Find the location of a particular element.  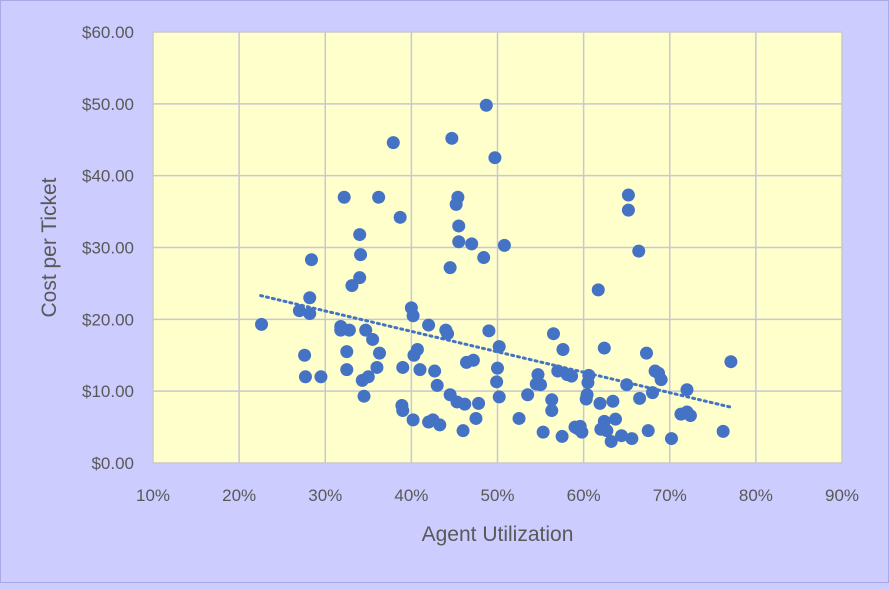

x-tick-label: 30% is located at coordinates (325, 495).